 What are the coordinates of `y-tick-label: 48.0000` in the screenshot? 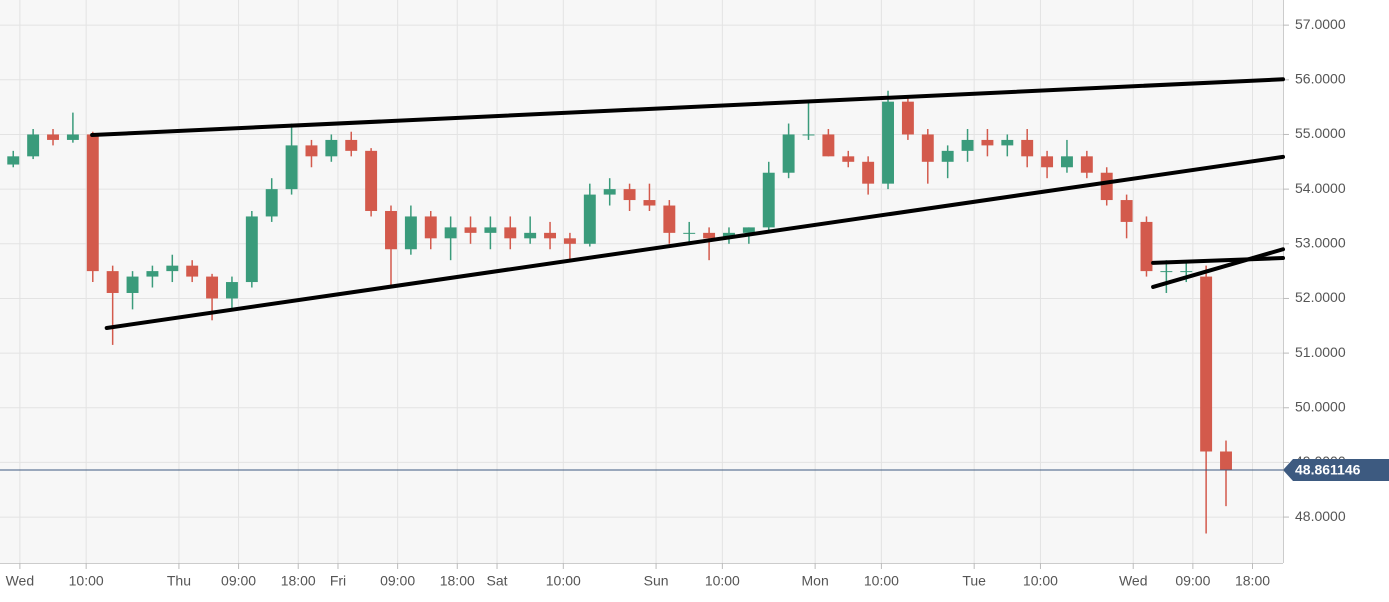 It's located at (1320, 516).